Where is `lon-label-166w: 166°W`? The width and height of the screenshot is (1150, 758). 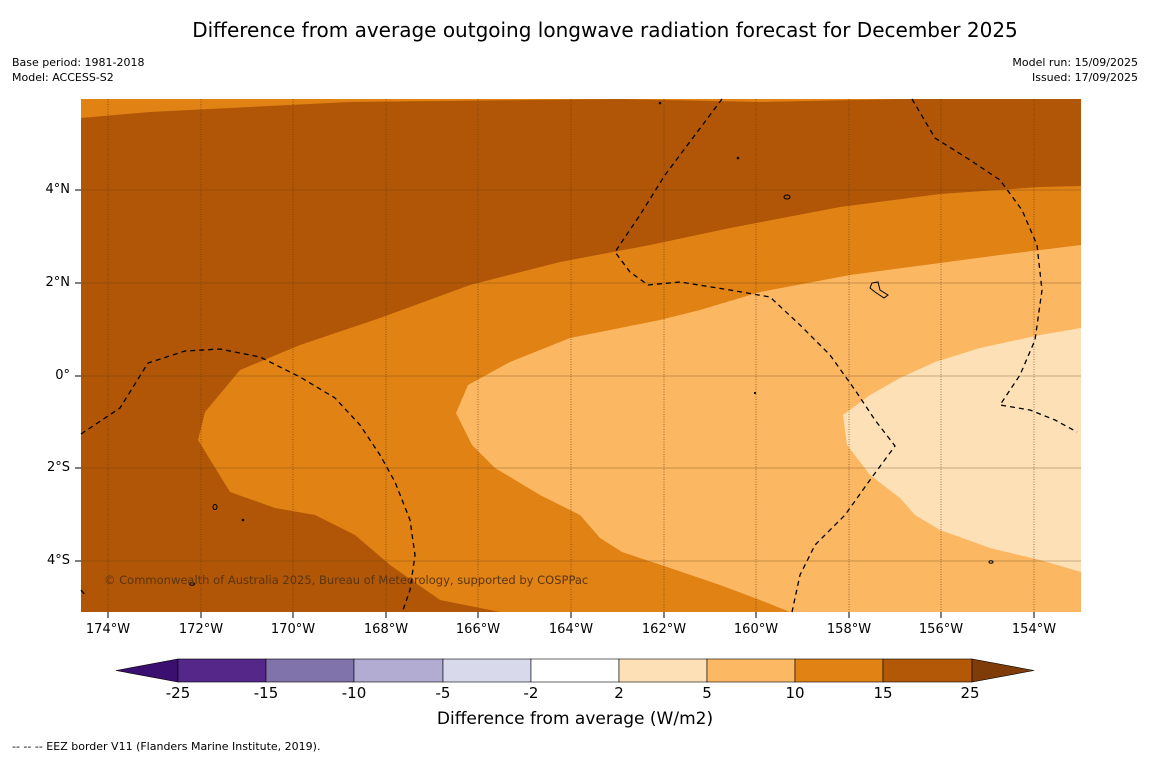
lon-label-166w: 166°W is located at coordinates (478, 629).